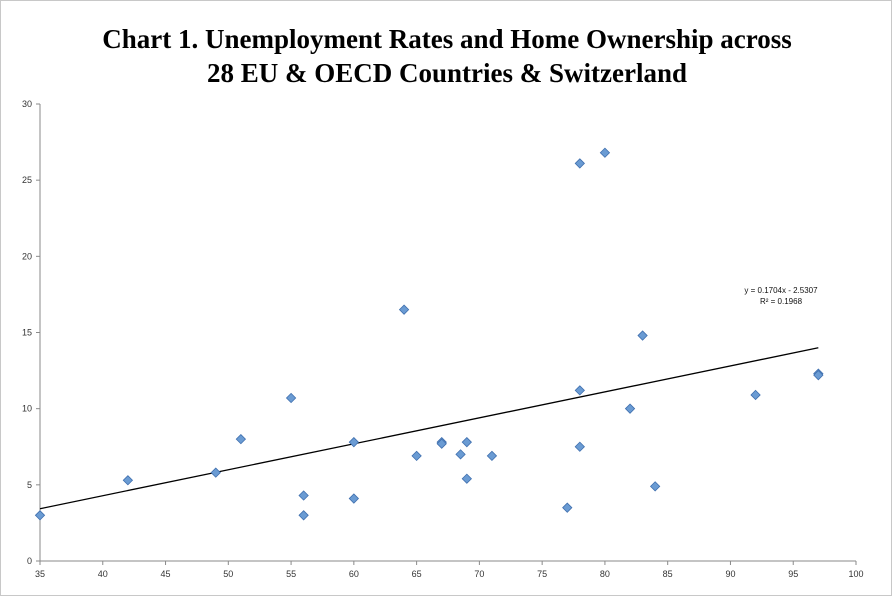 The image size is (894, 598). Describe the element at coordinates (40, 574) in the screenshot. I see `x-tick-label: 35` at that location.